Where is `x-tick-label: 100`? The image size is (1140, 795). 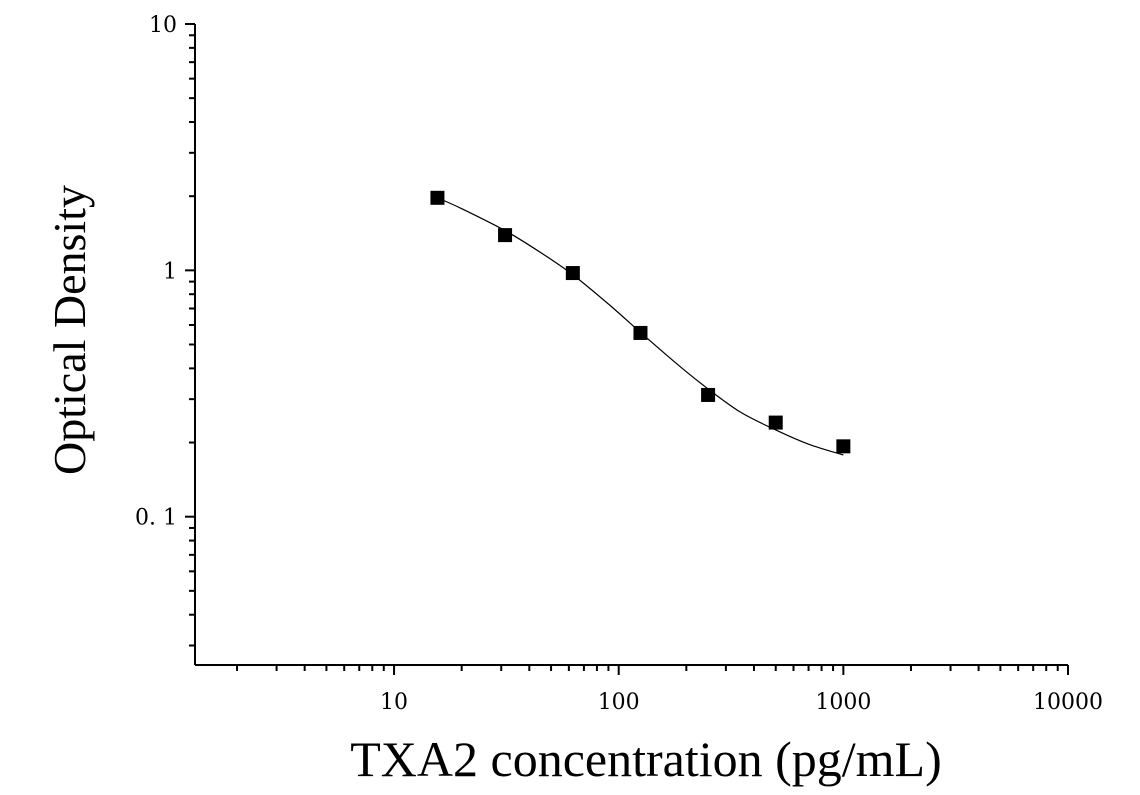
x-tick-label: 100 is located at coordinates (619, 702).